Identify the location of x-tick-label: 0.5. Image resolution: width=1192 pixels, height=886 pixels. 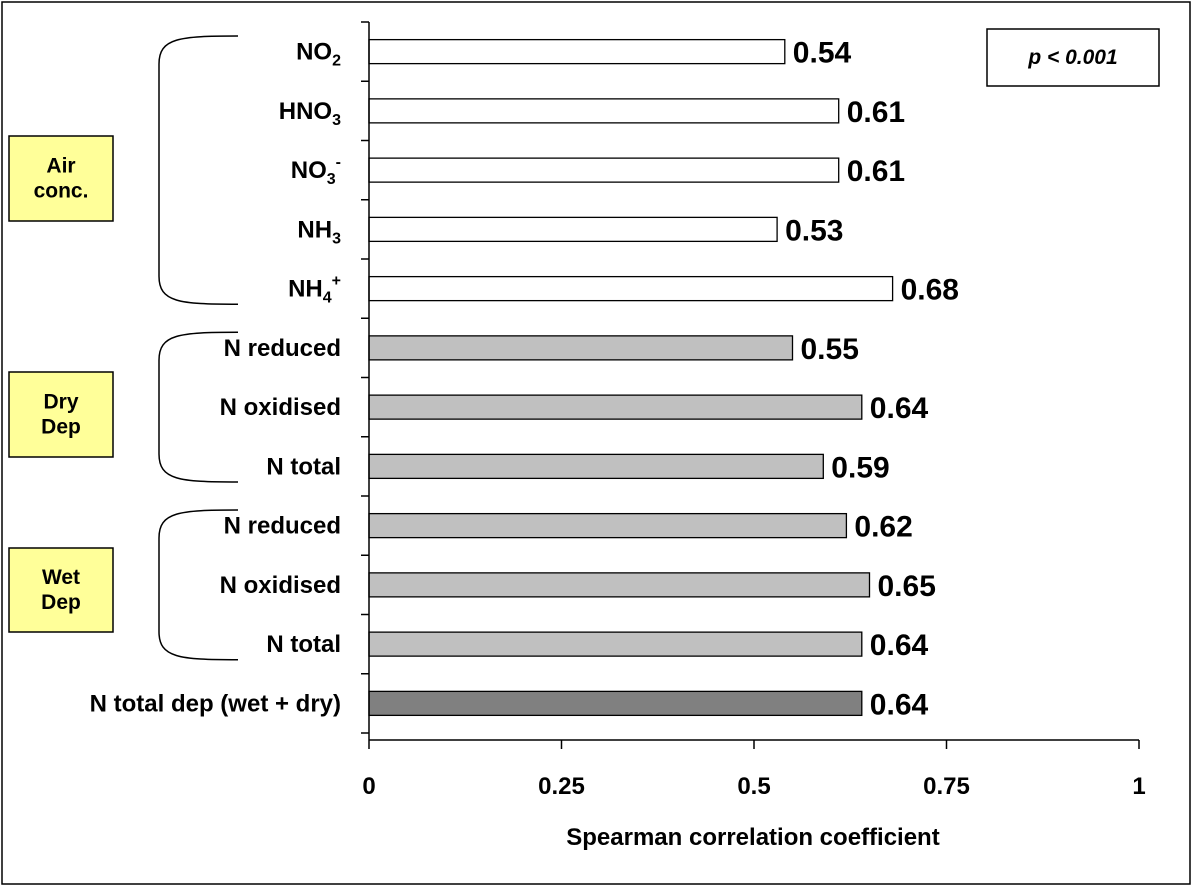
(753, 786).